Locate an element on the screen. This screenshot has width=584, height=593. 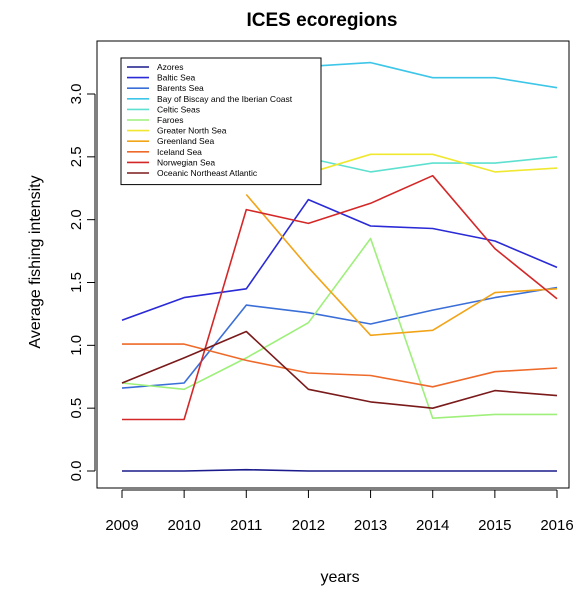
x-tick-label: 2014 is located at coordinates (432, 525).